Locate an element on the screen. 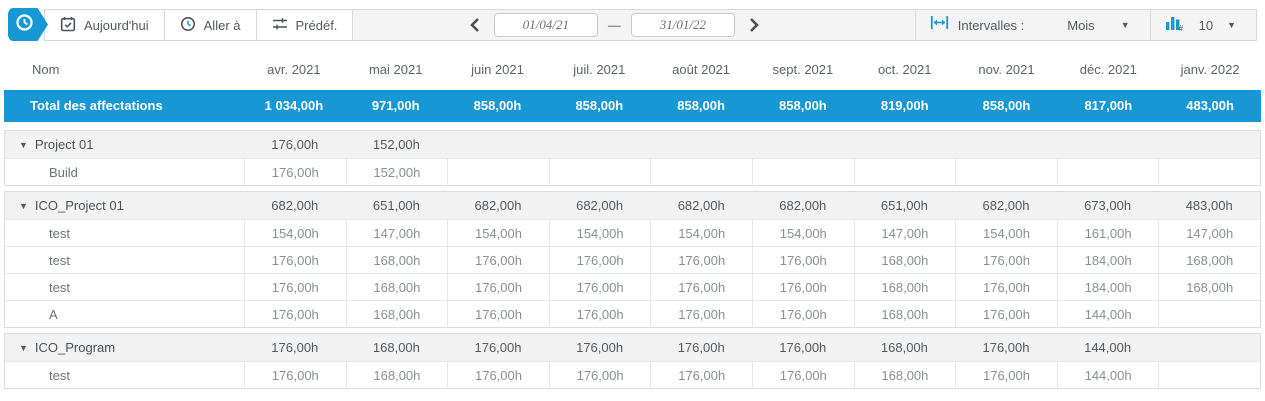 The image size is (1265, 401). month-header-cell: juin 2021 is located at coordinates (497, 69).